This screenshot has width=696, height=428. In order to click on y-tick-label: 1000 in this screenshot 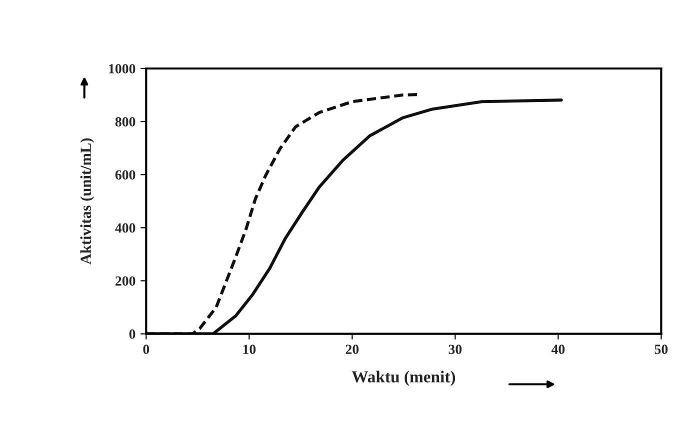, I will do `click(122, 69)`.